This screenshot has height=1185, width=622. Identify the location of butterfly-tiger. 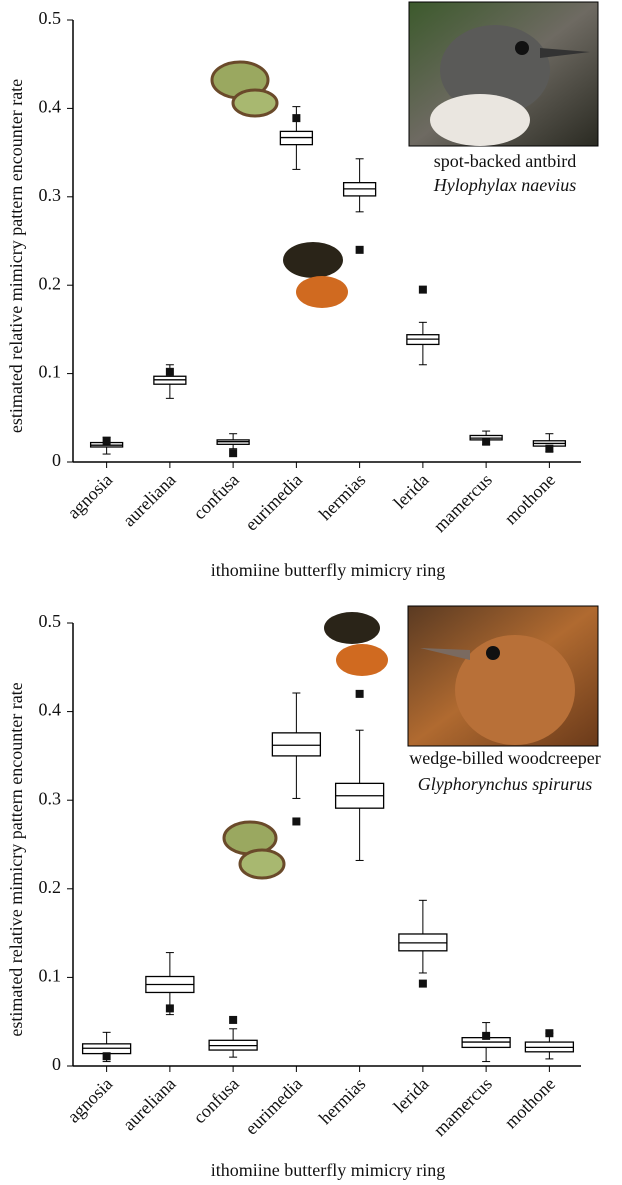
(335, 459).